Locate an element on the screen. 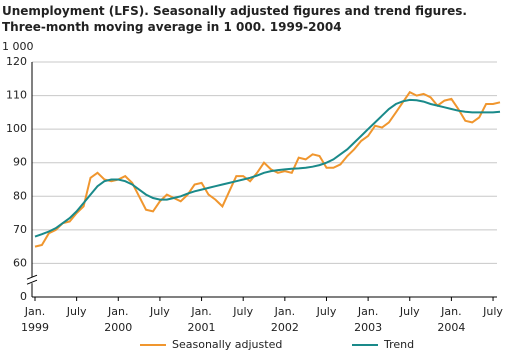  y-tick-label: 90 is located at coordinates (20, 162).